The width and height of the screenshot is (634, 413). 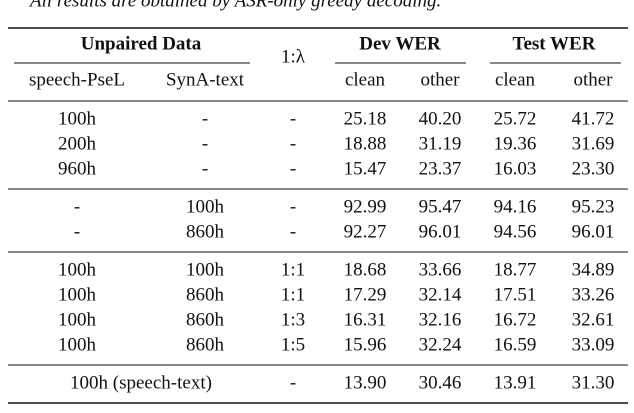 What do you see at coordinates (593, 269) in the screenshot?
I see `cell: 34.89` at bounding box center [593, 269].